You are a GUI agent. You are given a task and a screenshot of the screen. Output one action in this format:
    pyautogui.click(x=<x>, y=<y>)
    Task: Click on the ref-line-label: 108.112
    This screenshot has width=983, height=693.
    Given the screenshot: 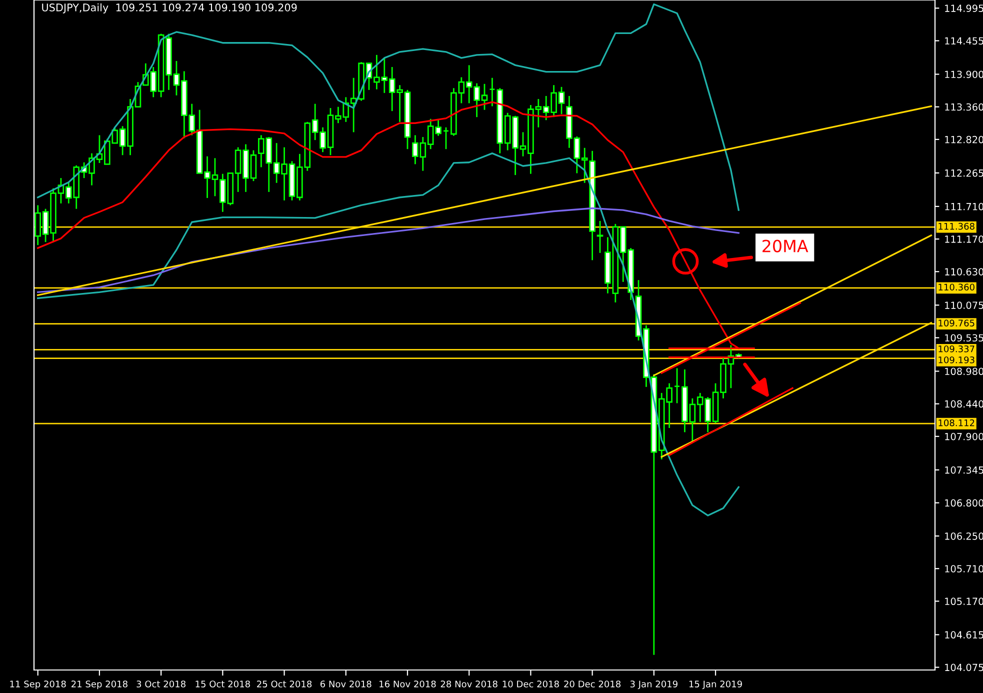 What is the action you would take?
    pyautogui.click(x=956, y=422)
    